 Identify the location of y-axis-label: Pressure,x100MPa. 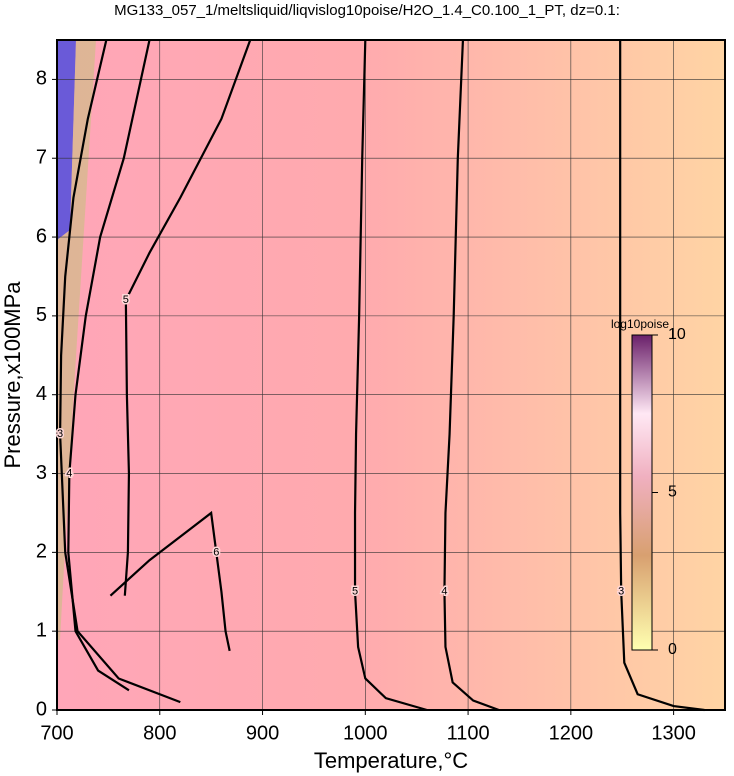
(12, 375).